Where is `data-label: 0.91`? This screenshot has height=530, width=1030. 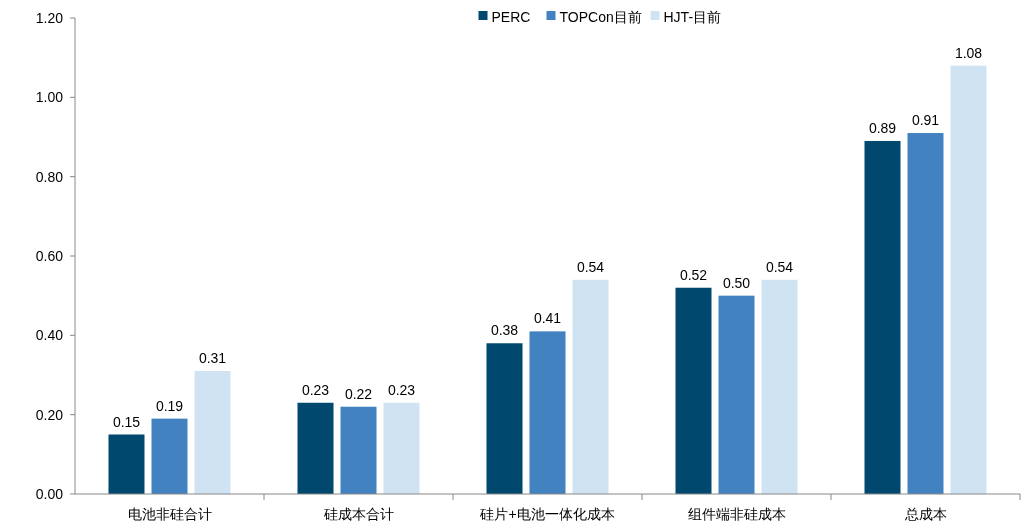 data-label: 0.91 is located at coordinates (925, 120).